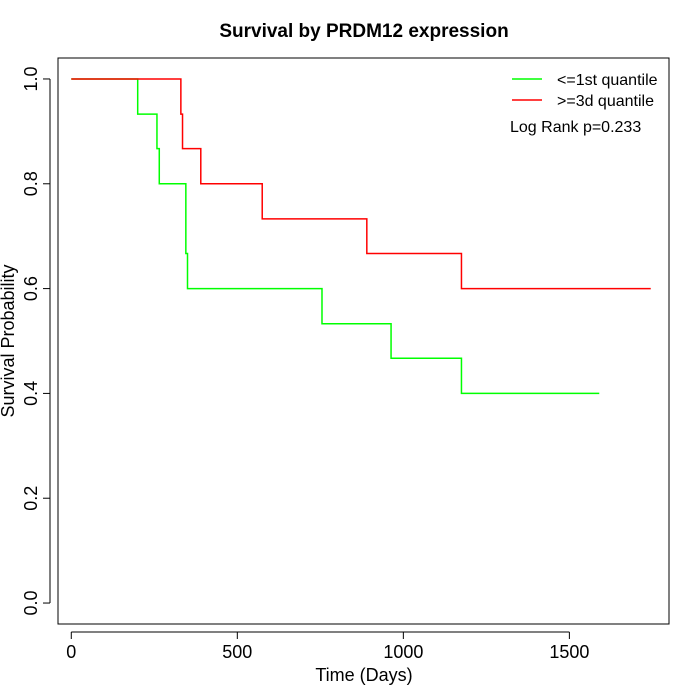  What do you see at coordinates (9, 340) in the screenshot?
I see `y-axis-label: Survival Probability` at bounding box center [9, 340].